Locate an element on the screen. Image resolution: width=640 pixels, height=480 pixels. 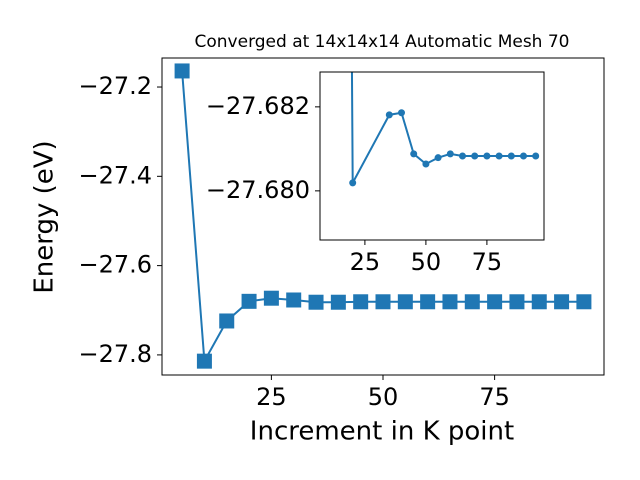
x-axis-label: Increment in K point is located at coordinates (382, 432).